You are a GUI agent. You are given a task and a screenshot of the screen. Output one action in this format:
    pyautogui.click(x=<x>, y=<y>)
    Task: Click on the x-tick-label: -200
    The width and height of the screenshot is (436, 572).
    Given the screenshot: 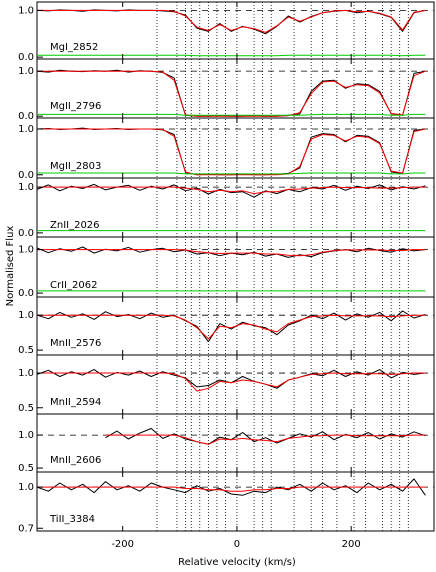 What is the action you would take?
    pyautogui.click(x=122, y=544)
    